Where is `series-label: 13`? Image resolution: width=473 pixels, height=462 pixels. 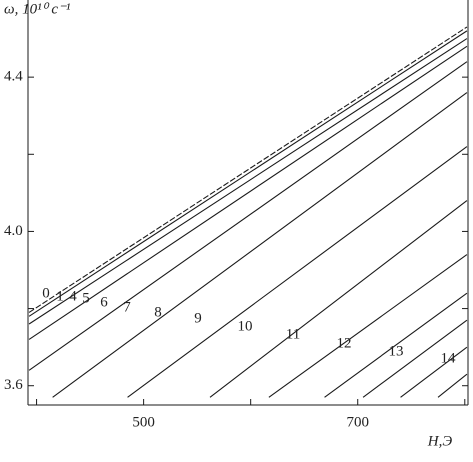 series-label: 13 is located at coordinates (396, 351).